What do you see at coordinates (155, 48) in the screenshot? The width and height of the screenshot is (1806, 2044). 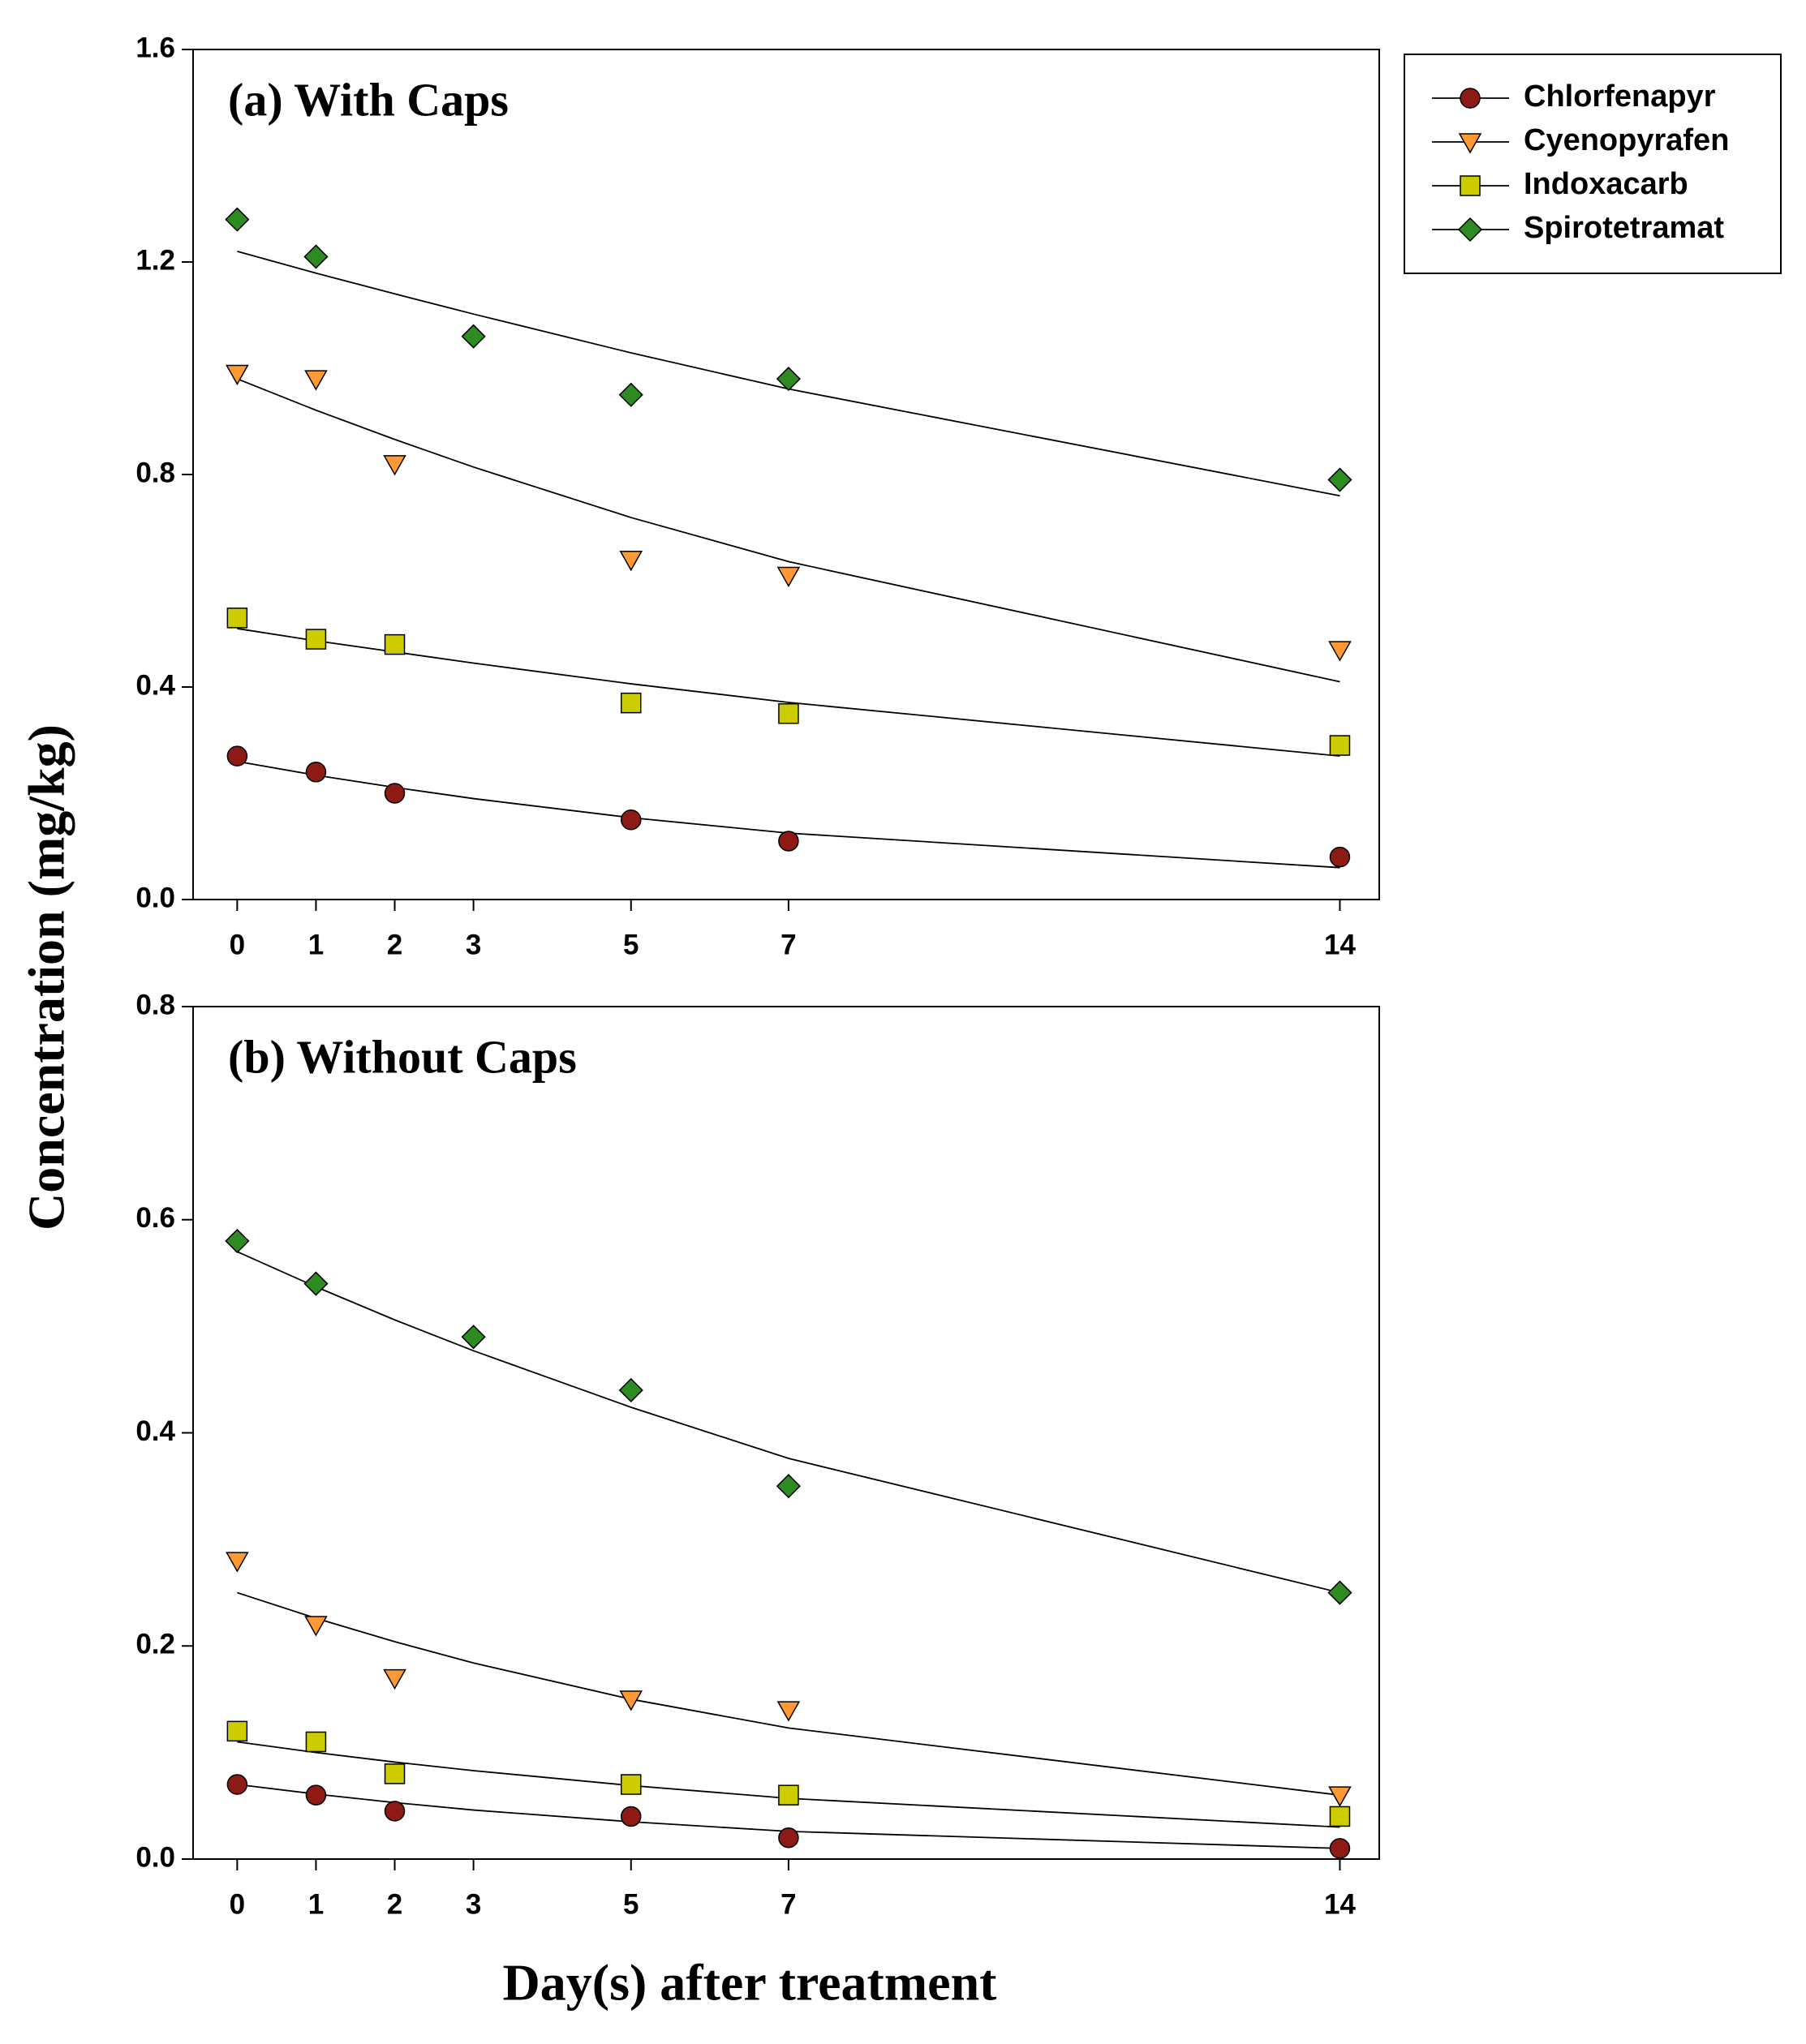 I see `y-tick-label: 1.6` at bounding box center [155, 48].